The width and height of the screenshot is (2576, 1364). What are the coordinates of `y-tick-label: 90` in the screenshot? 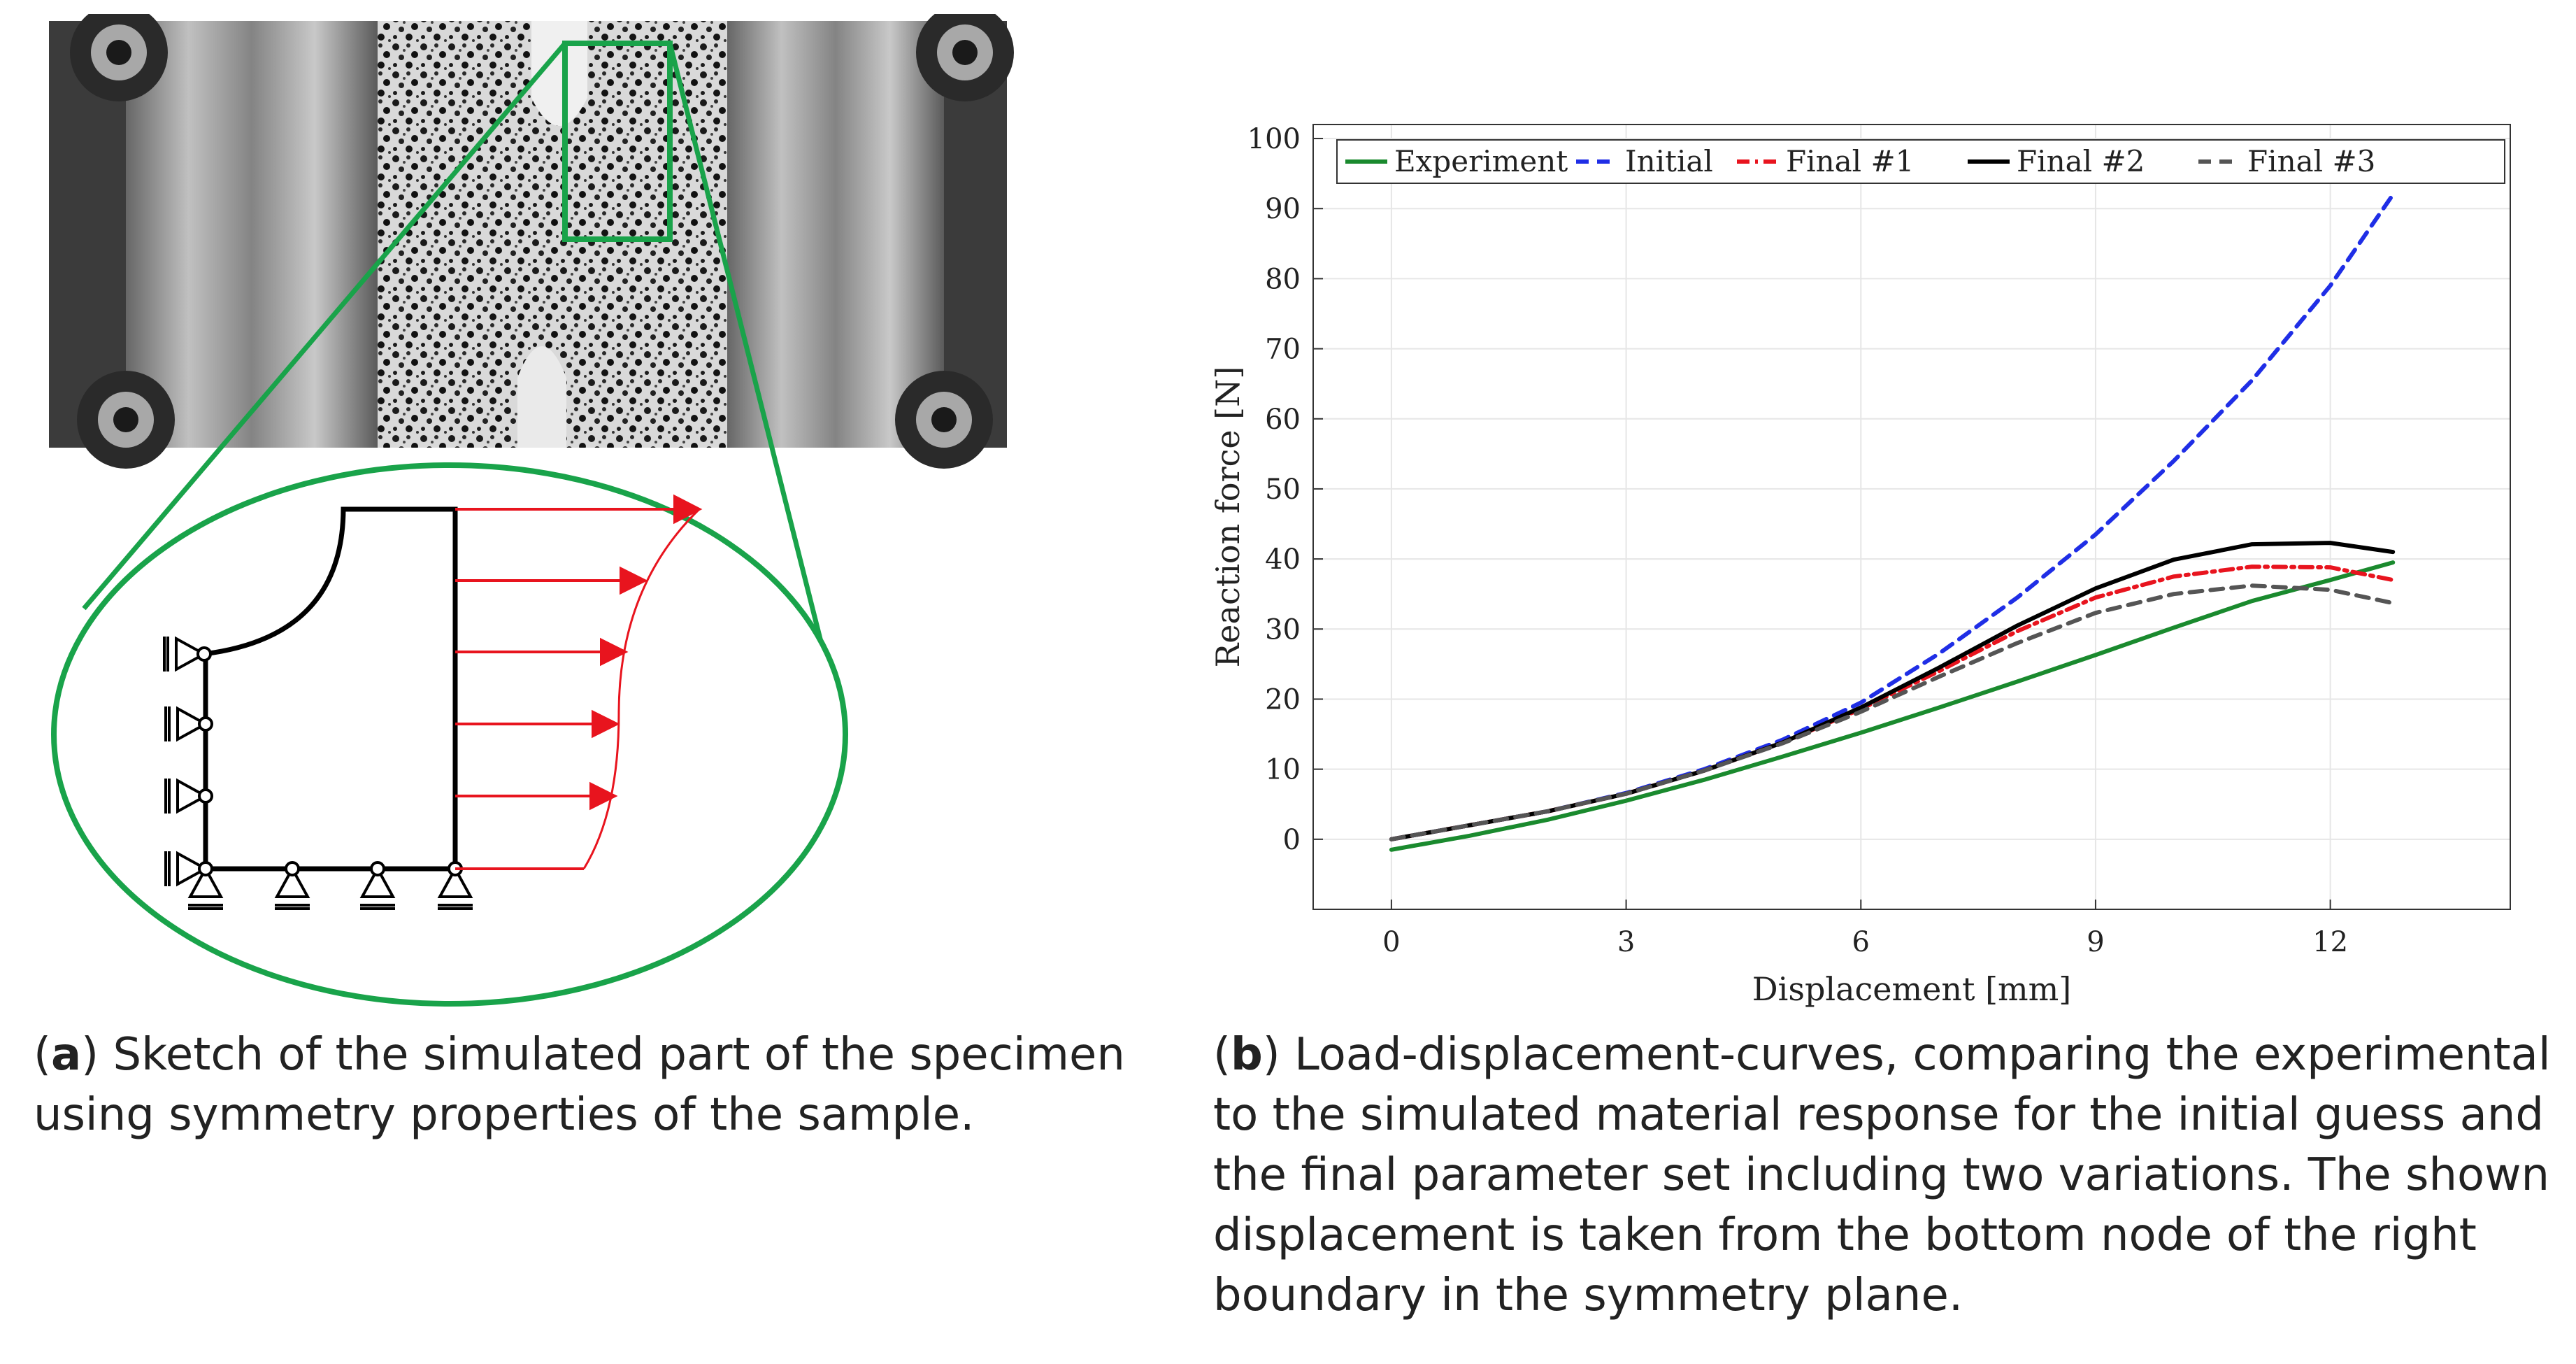 It's located at (1283, 209).